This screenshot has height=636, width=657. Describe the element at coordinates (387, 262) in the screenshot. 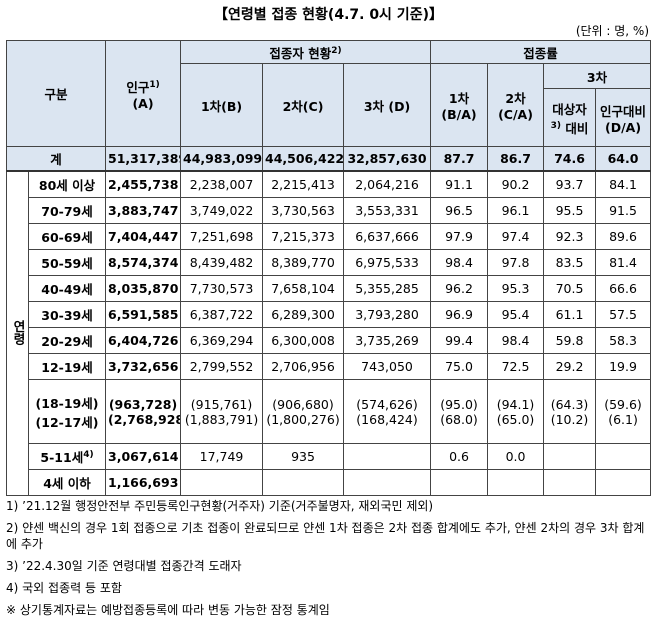

I see `cell: 6,975,533` at that location.